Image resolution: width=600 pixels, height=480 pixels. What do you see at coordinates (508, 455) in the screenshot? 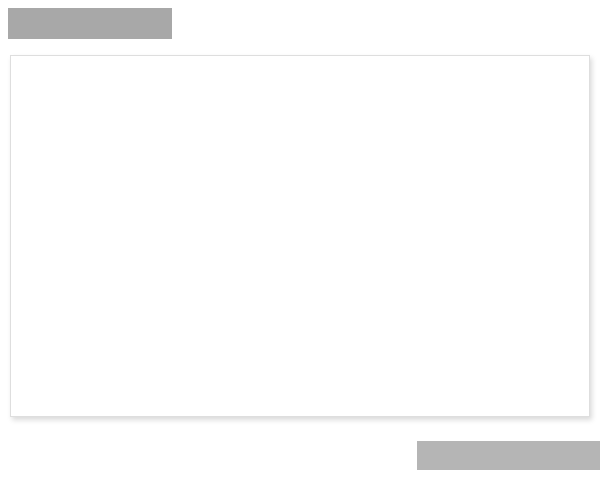
I see `footer-url-watermark` at bounding box center [508, 455].